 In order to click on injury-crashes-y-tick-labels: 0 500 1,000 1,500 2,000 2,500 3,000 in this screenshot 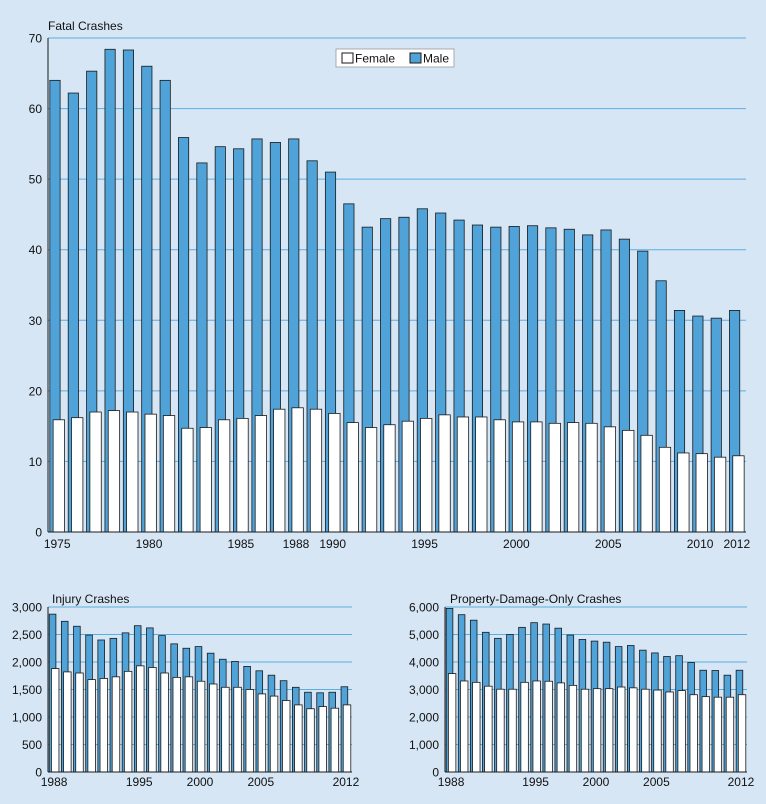, I will do `click(27, 690)`.